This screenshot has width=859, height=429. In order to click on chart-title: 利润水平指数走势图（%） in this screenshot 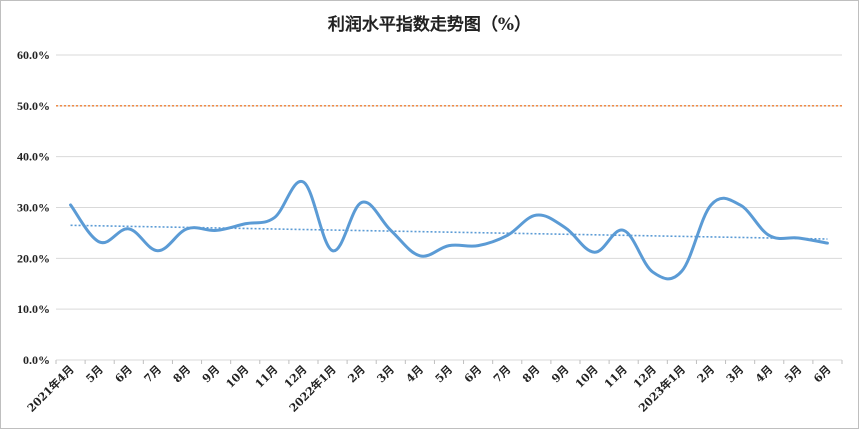, I will do `click(429, 25)`.